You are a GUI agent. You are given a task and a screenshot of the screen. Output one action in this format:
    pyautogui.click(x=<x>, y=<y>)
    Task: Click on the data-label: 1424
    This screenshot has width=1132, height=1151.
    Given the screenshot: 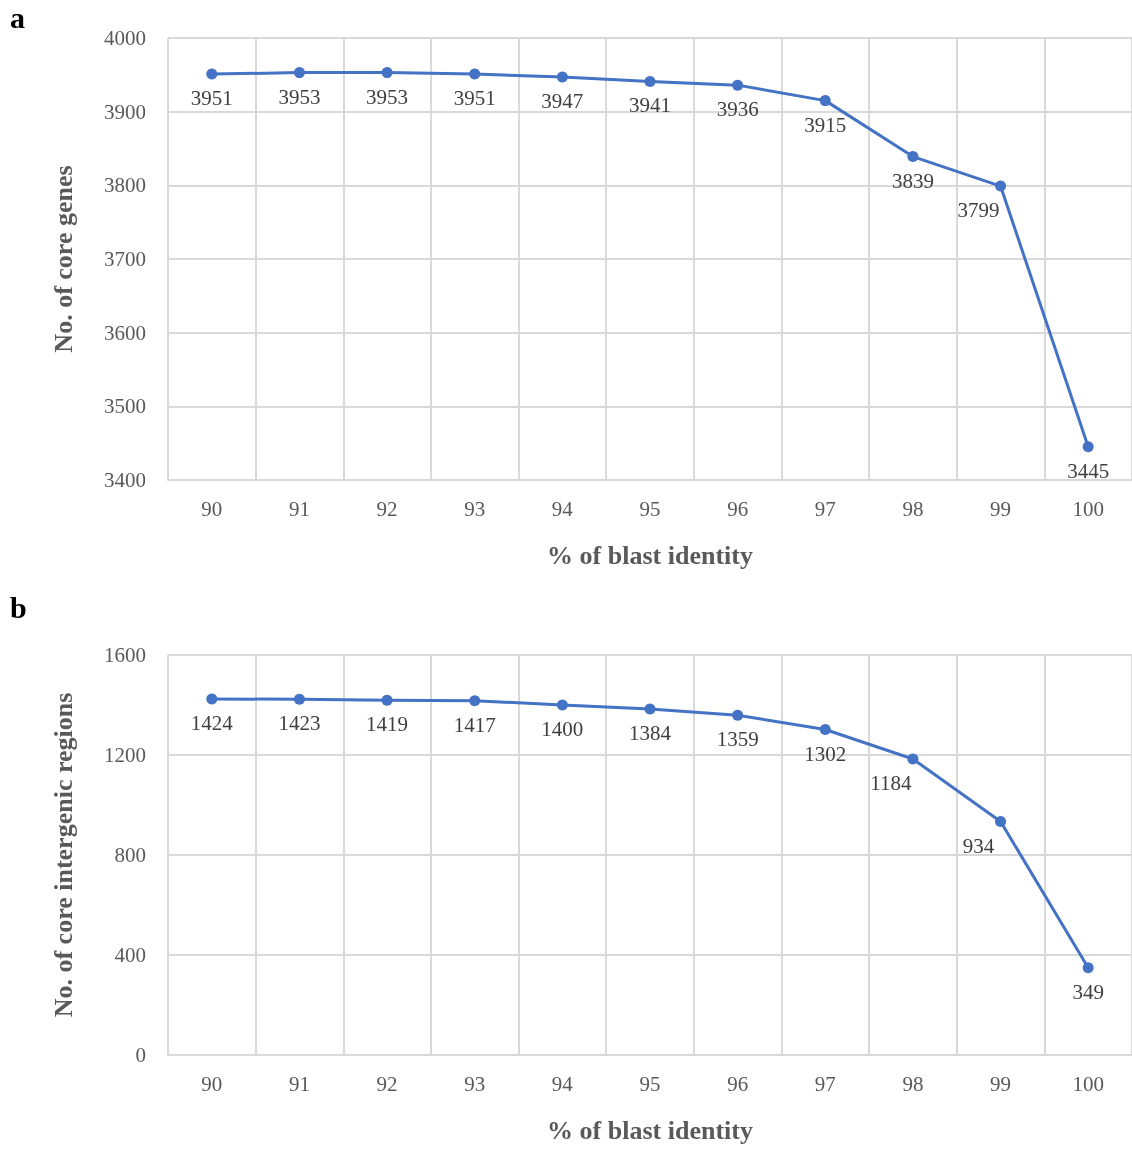 What is the action you would take?
    pyautogui.click(x=212, y=723)
    